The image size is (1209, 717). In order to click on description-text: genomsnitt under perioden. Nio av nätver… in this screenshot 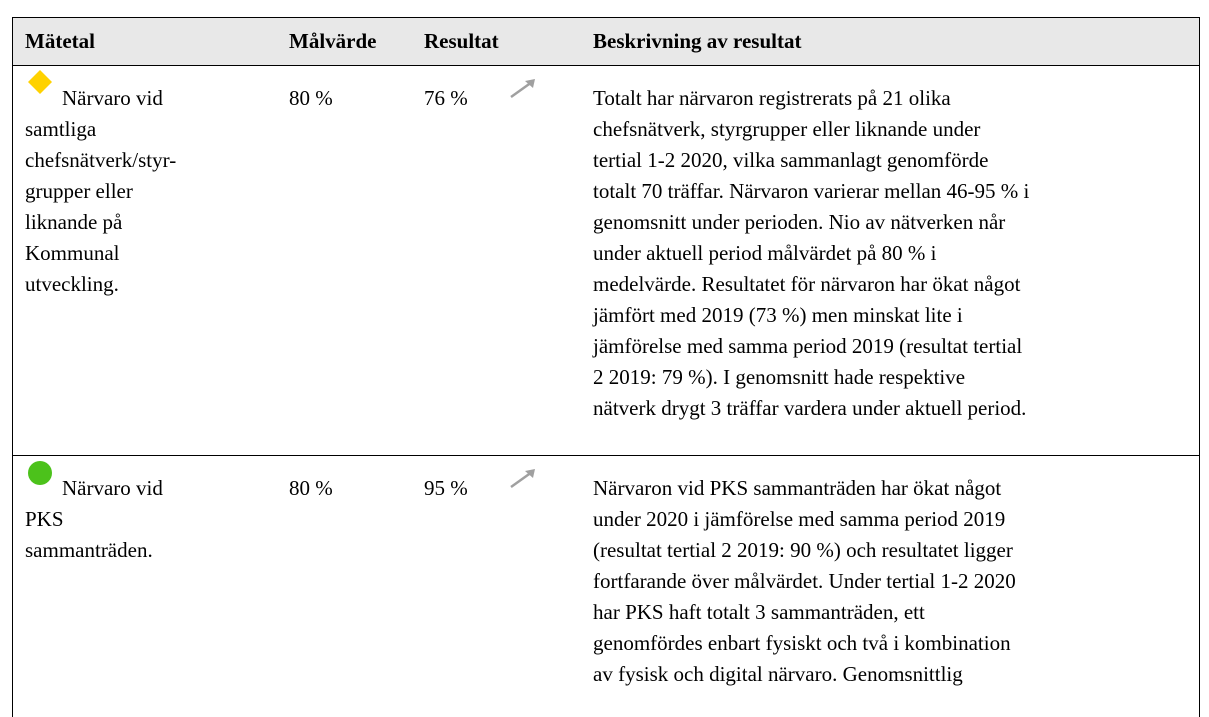, I will do `click(799, 222)`.